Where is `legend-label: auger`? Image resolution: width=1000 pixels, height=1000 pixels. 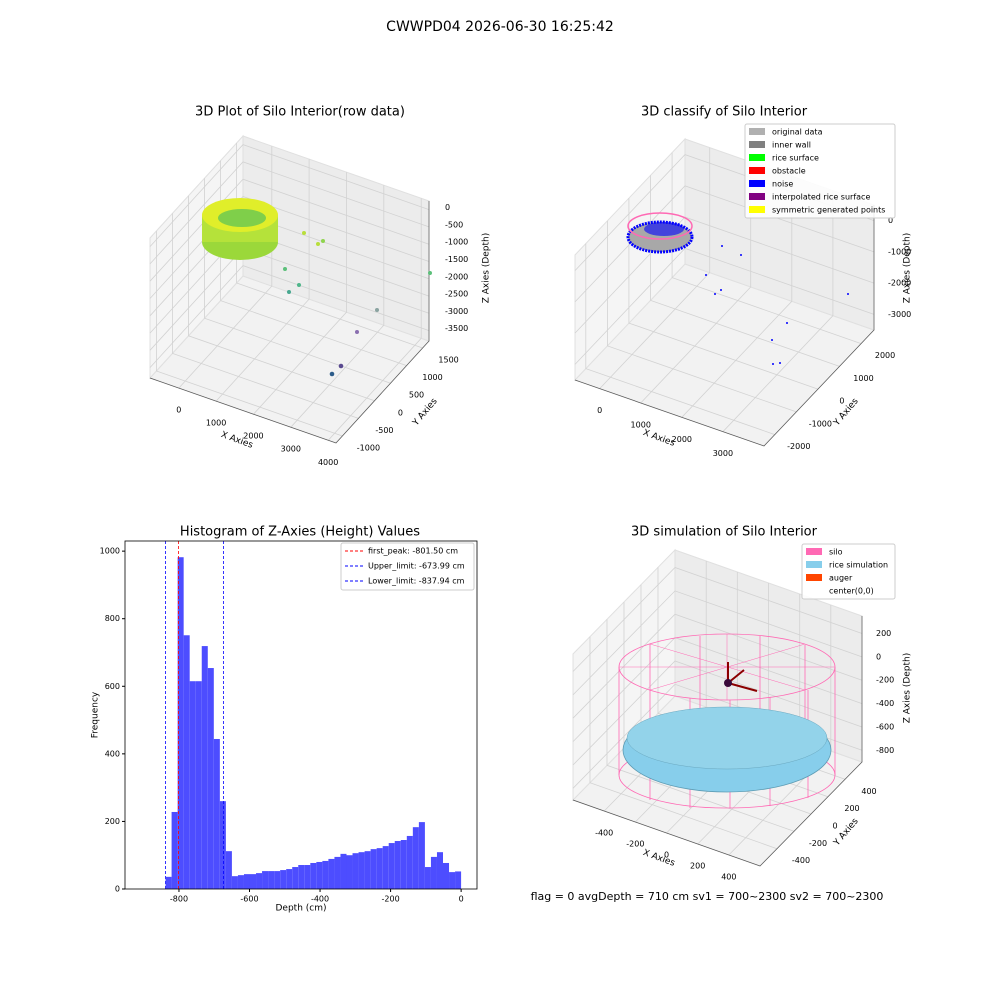 legend-label: auger is located at coordinates (841, 578).